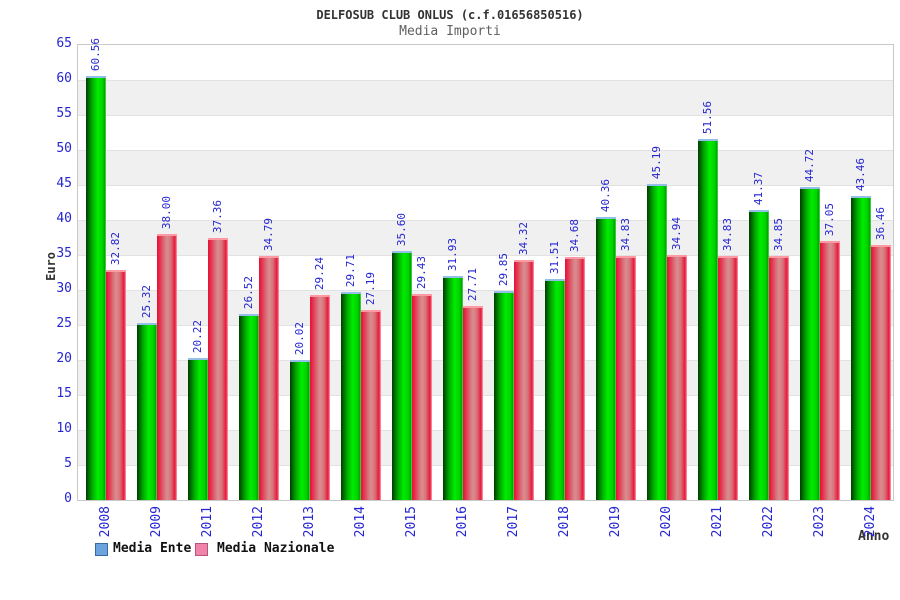 Image resolution: width=900 pixels, height=600 pixels. I want to click on bar-media-nazionale-2009, so click(167, 367).